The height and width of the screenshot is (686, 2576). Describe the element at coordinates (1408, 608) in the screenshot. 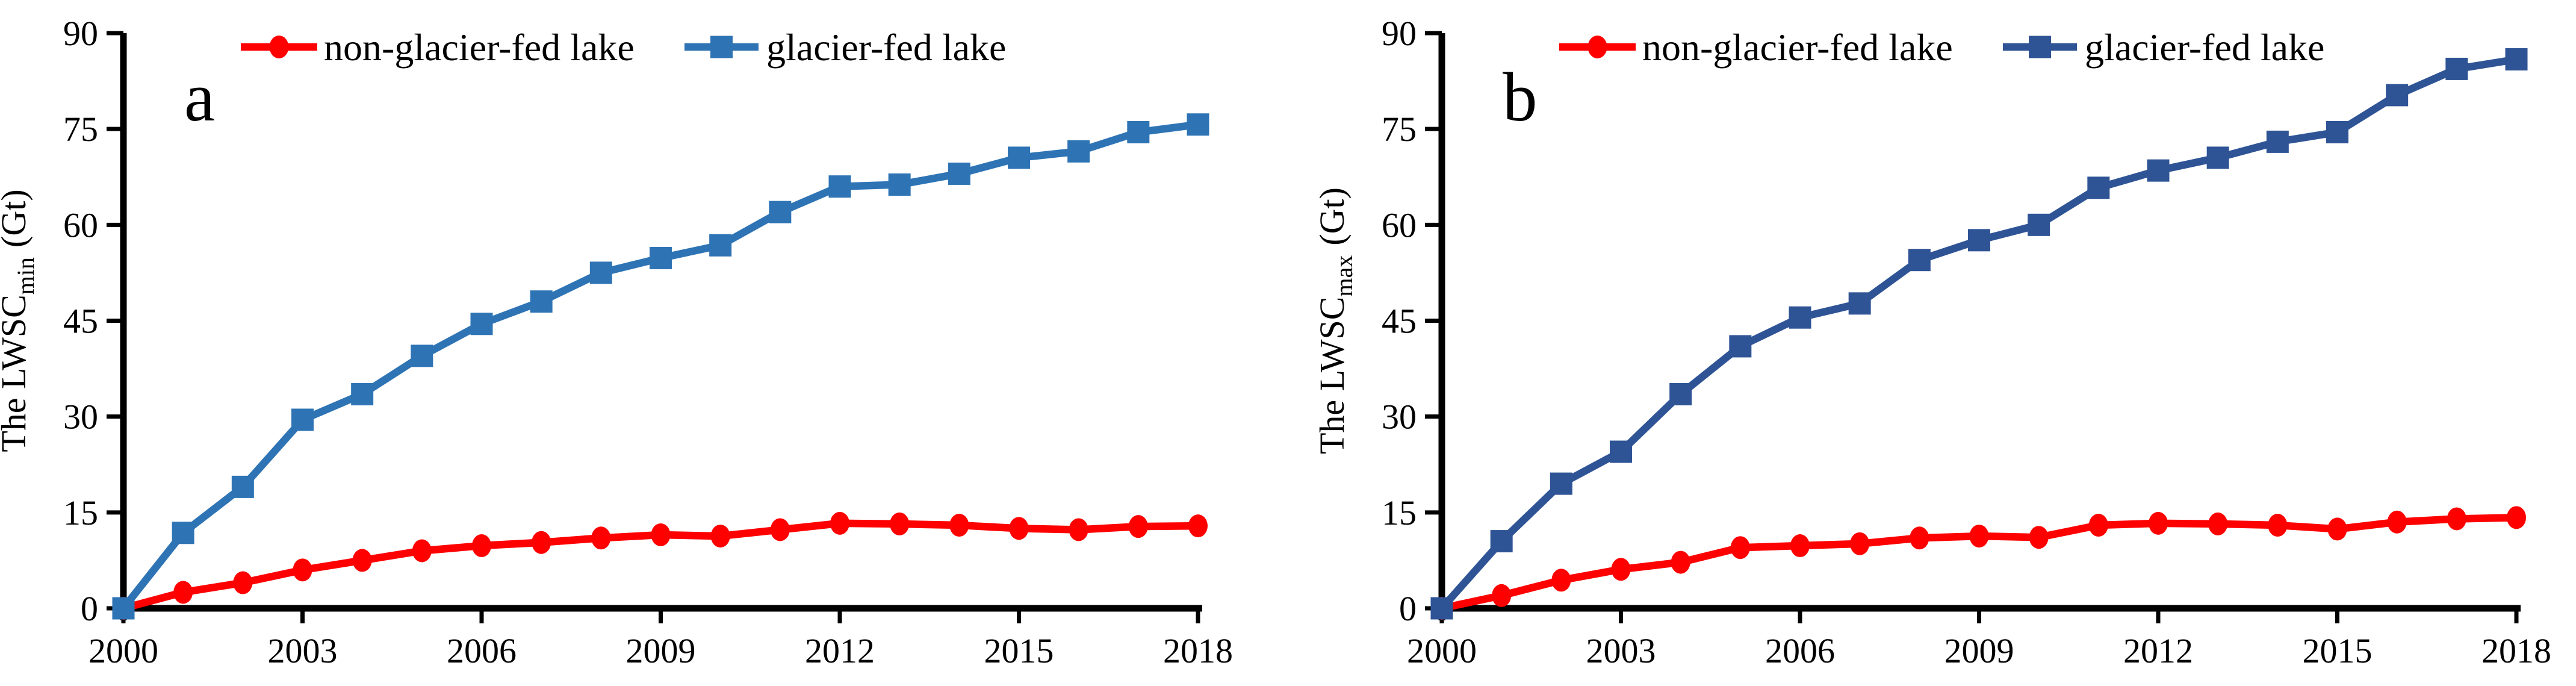

I see `y-tick-label: 0` at that location.